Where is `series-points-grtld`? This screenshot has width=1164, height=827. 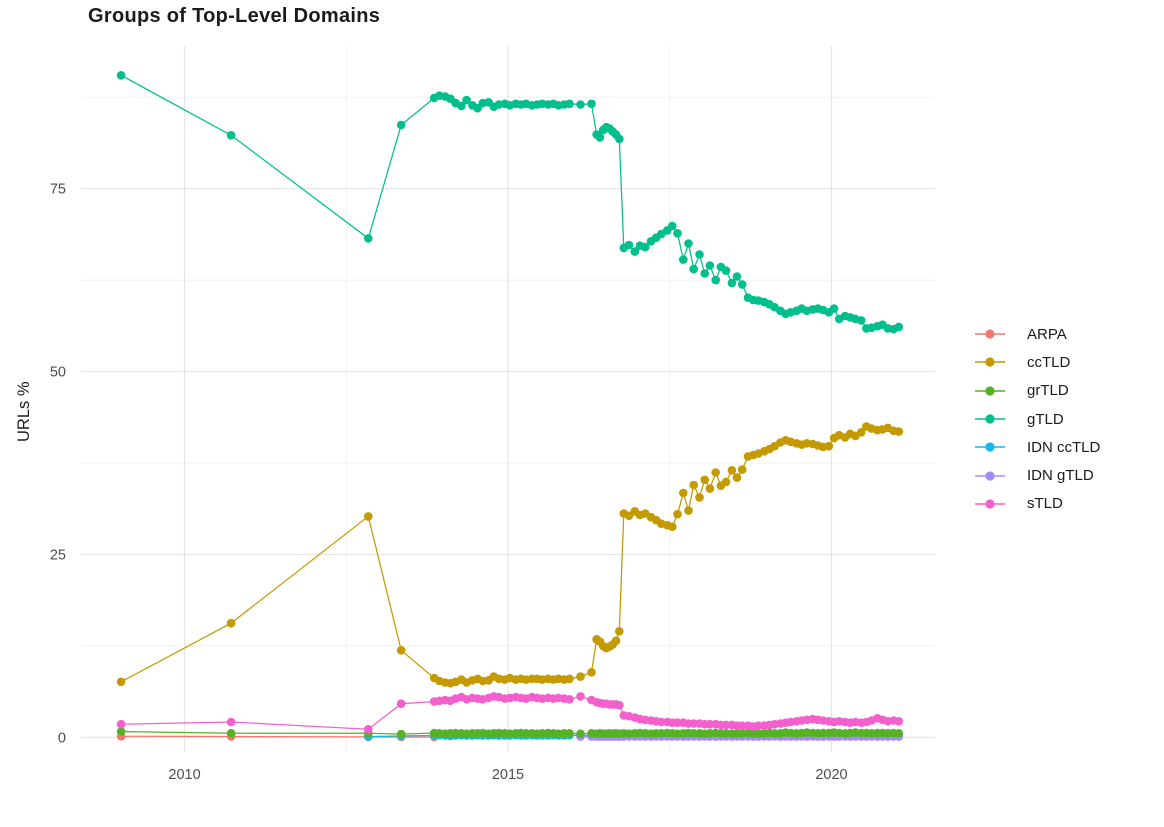
series-points-grtld is located at coordinates (510, 733).